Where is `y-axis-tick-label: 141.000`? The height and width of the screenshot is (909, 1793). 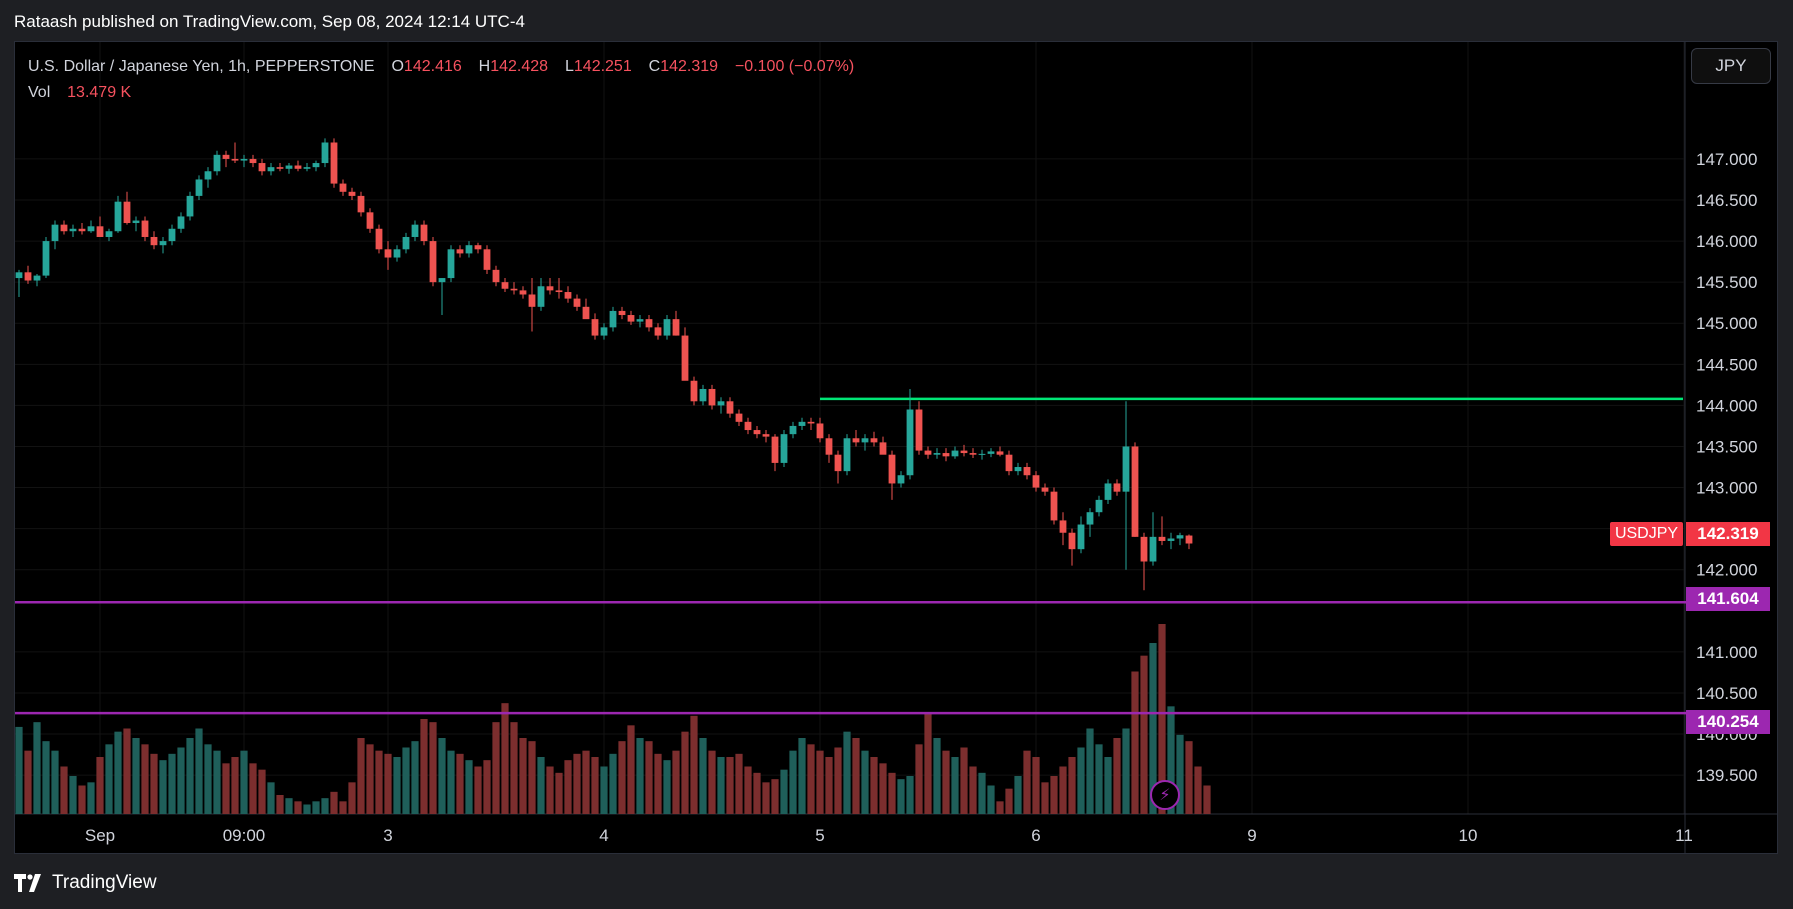 y-axis-tick-label: 141.000 is located at coordinates (1726, 652).